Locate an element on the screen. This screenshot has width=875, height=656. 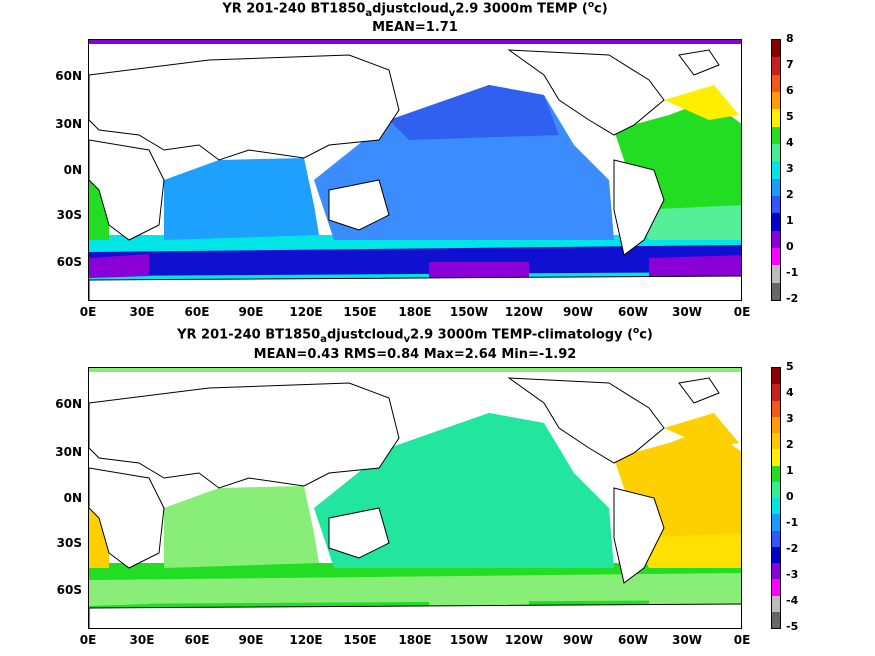
australia-outline is located at coordinates (359, 205).